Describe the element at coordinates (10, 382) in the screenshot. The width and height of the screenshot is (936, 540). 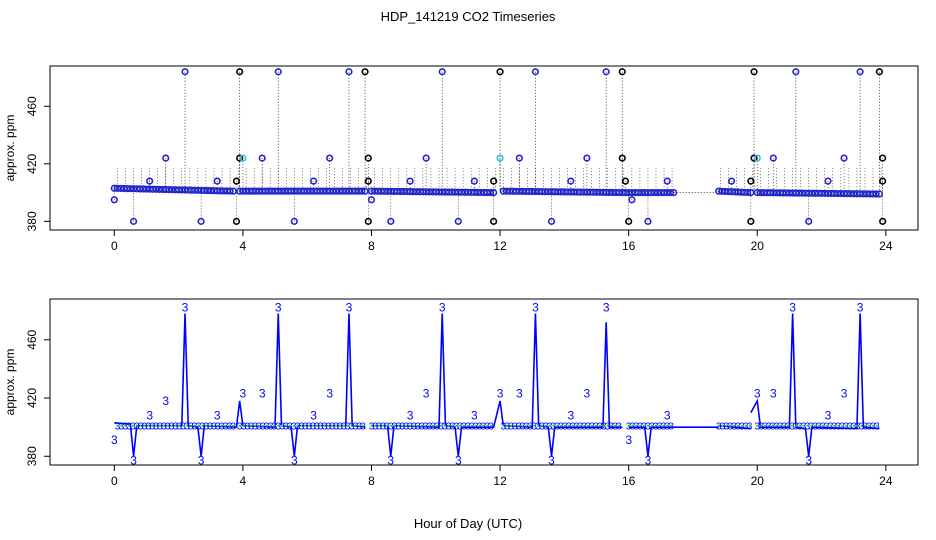
I see `y-axis-label: approx. ppm` at that location.